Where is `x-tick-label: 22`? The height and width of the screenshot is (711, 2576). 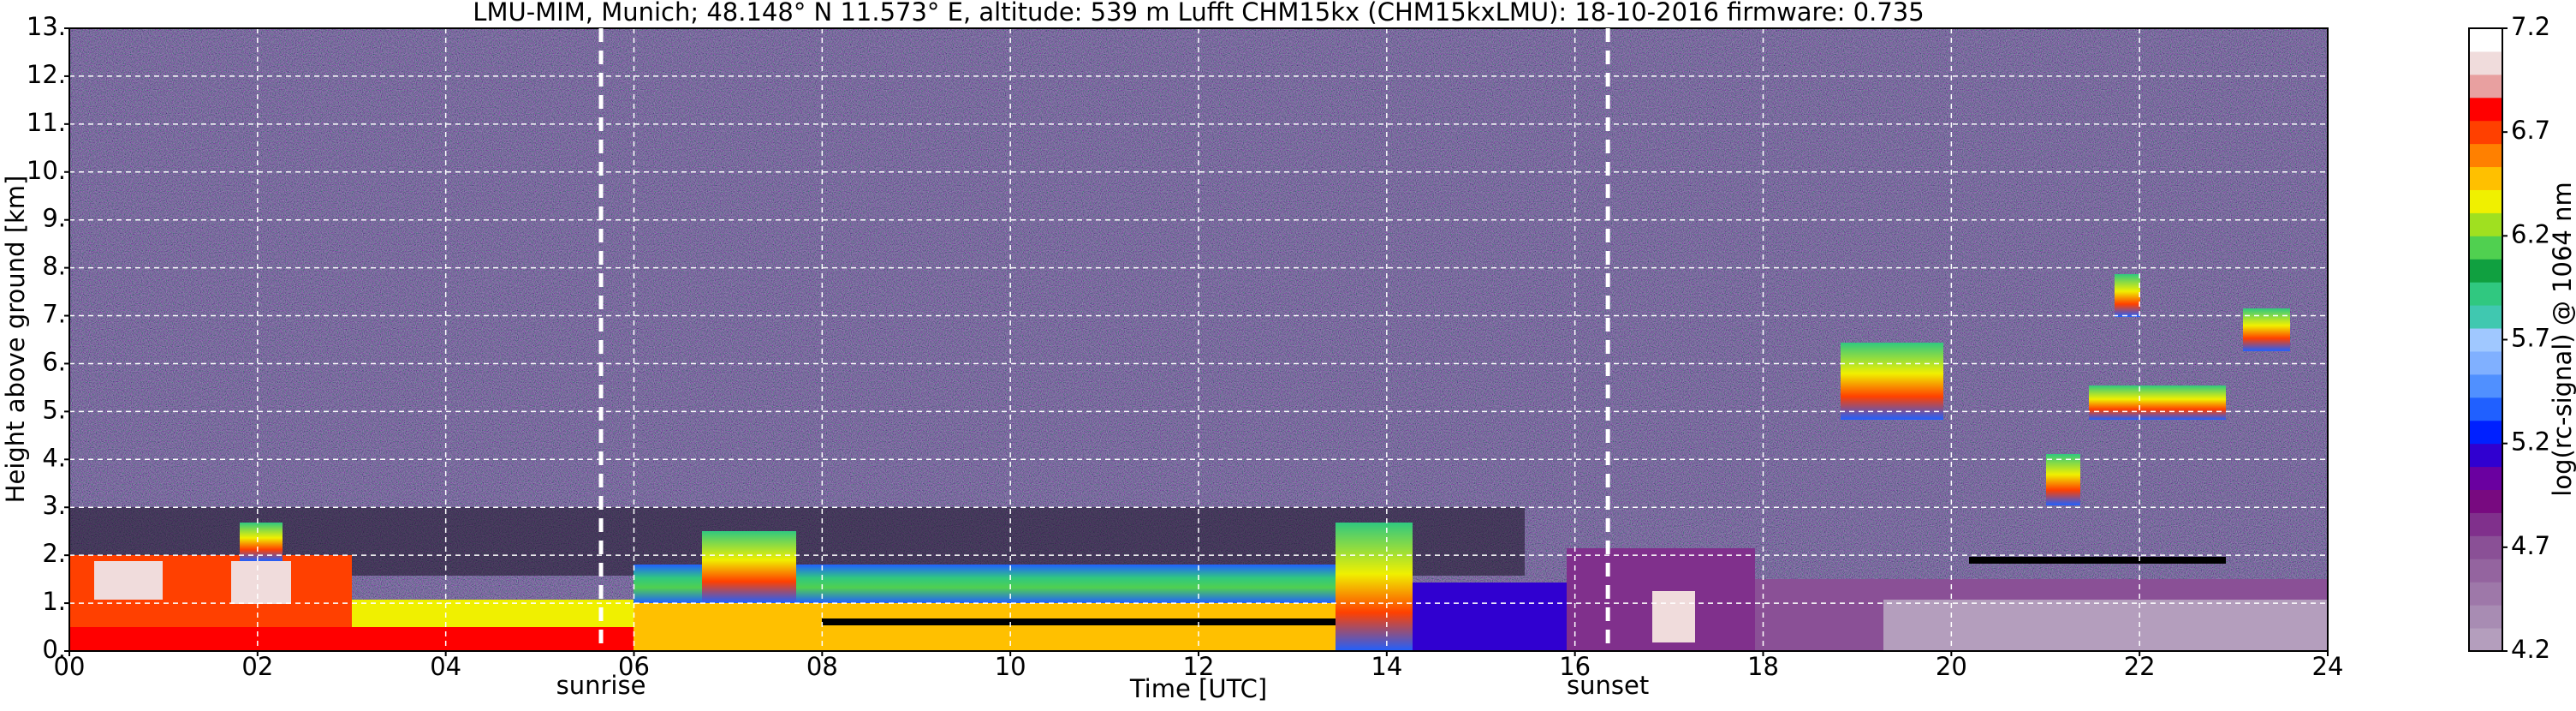
x-tick-label: 22 is located at coordinates (2140, 666).